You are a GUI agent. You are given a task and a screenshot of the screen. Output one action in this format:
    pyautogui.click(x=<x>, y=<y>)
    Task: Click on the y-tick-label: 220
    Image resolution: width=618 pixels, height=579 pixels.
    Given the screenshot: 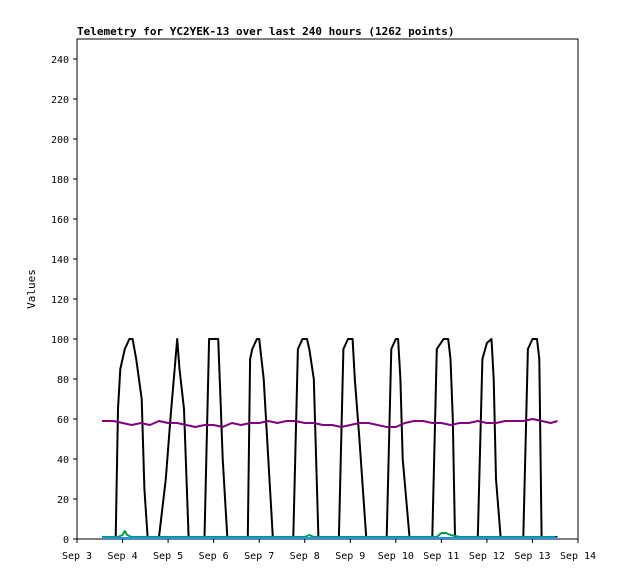 What is the action you would take?
    pyautogui.click(x=60, y=100)
    